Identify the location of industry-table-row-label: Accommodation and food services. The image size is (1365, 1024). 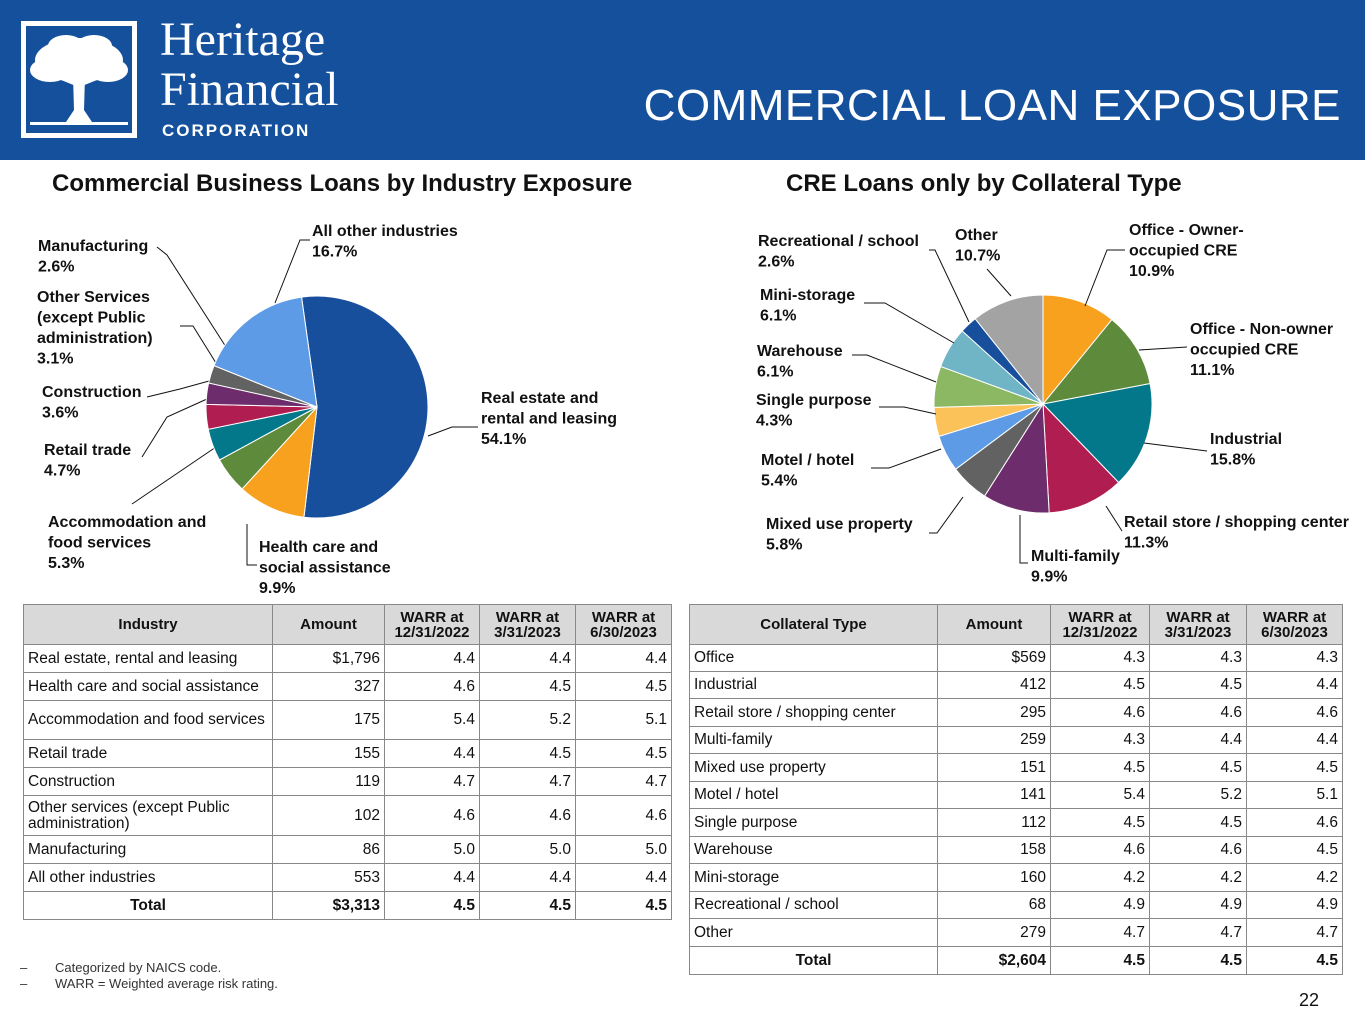
(148, 720).